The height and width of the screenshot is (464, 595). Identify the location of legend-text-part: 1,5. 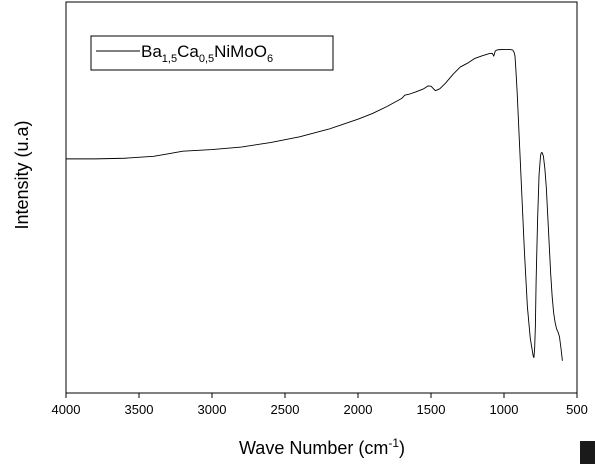
(169, 59).